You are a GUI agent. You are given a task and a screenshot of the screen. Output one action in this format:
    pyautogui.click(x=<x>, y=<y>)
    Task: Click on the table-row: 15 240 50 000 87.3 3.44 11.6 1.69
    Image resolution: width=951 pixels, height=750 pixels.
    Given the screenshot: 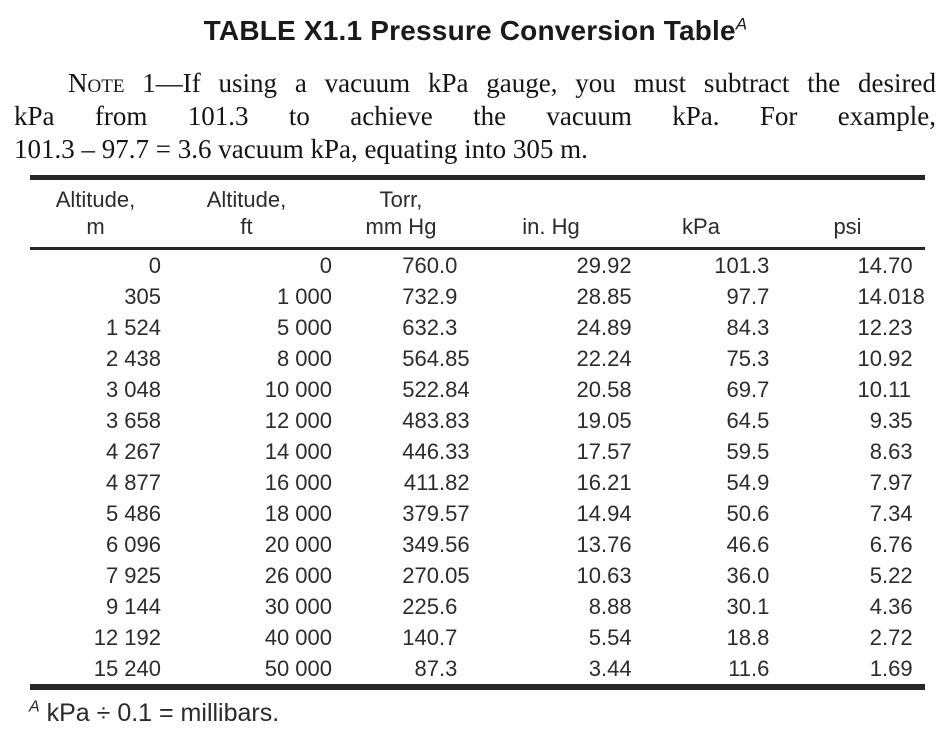 What is the action you would take?
    pyautogui.click(x=477, y=670)
    